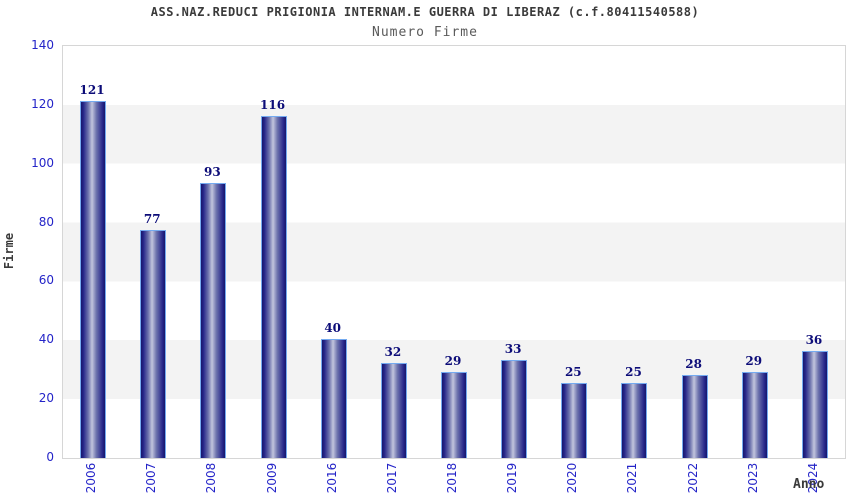  Describe the element at coordinates (512, 478) in the screenshot. I see `x-tick-label: 2019` at that location.